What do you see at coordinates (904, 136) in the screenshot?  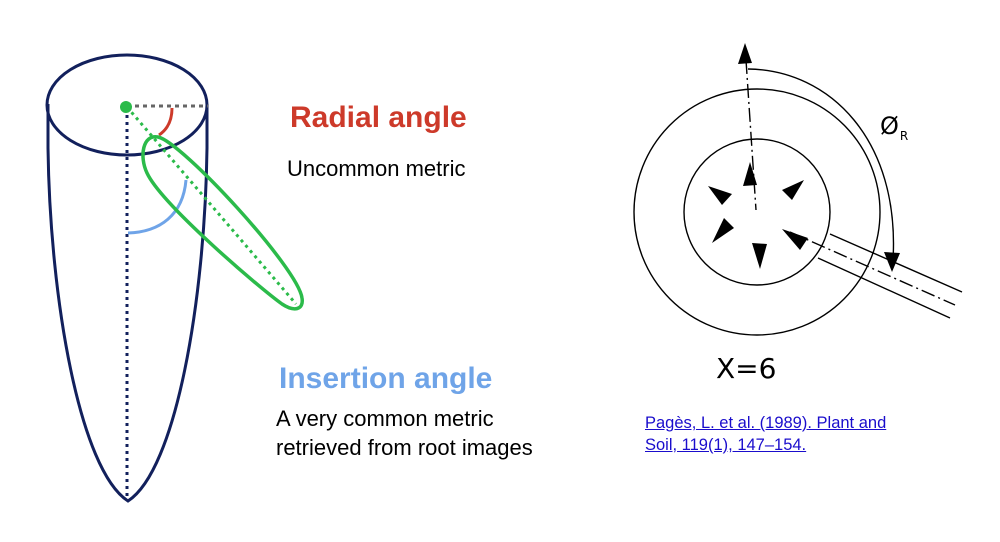 I see `phi-subscript: R` at bounding box center [904, 136].